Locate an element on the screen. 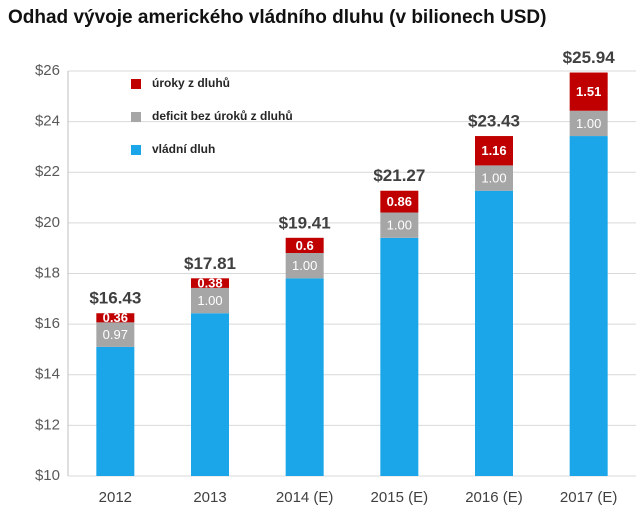  legend-label: vládní dluh is located at coordinates (183, 149).